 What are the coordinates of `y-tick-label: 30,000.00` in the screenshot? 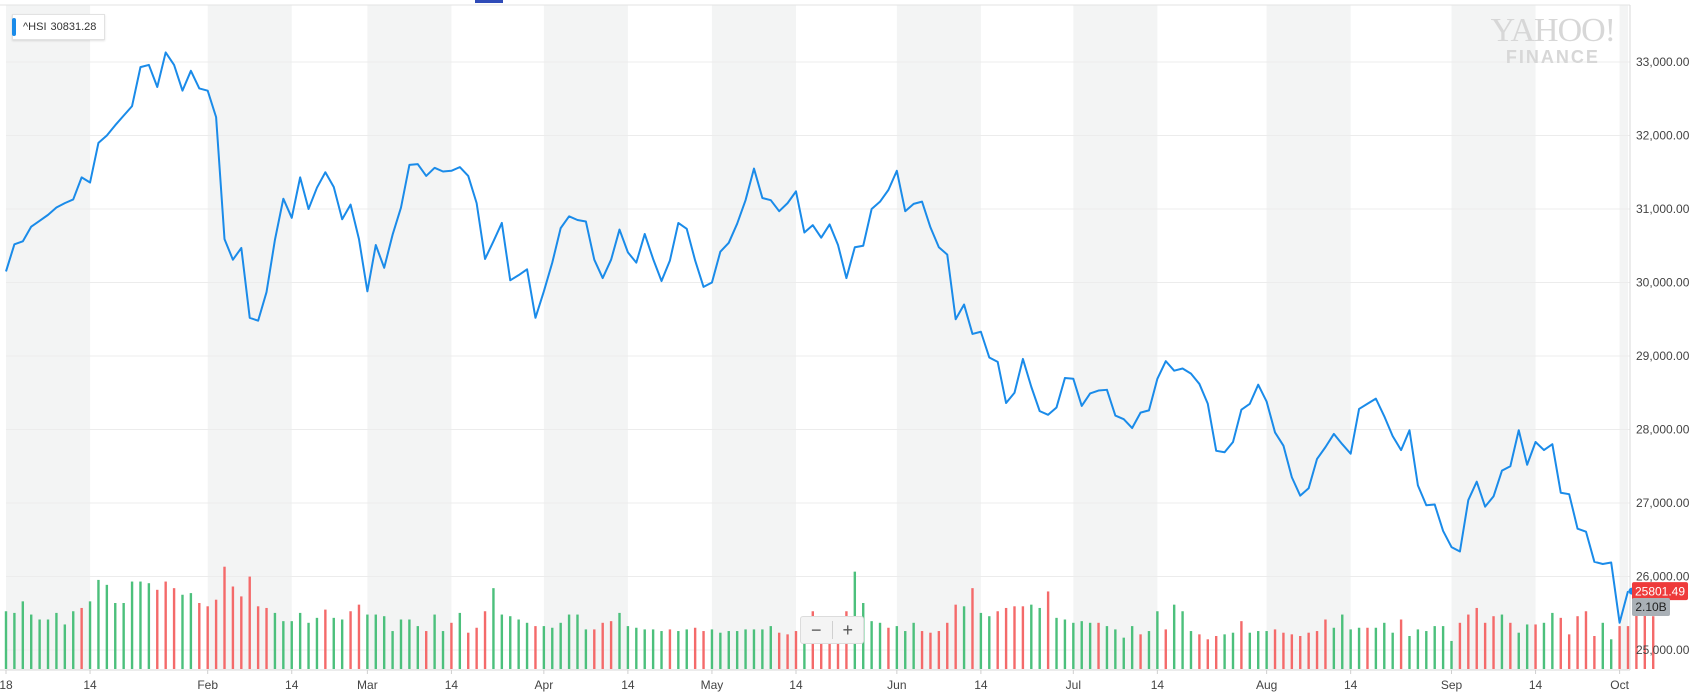 It's located at (1663, 283).